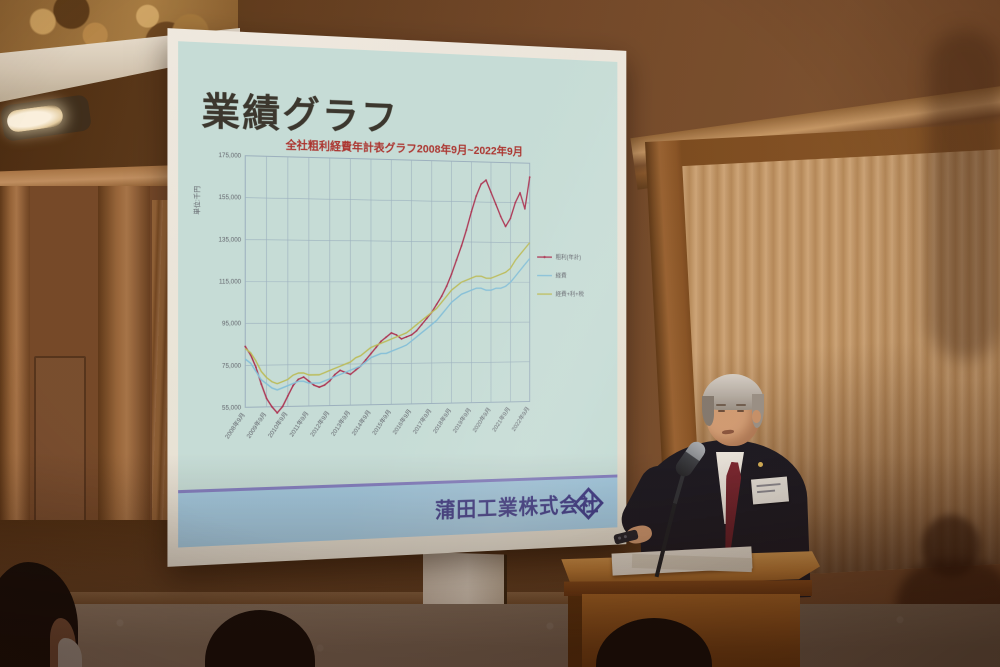  I want to click on svg-text: 95,000, so click(232, 324).